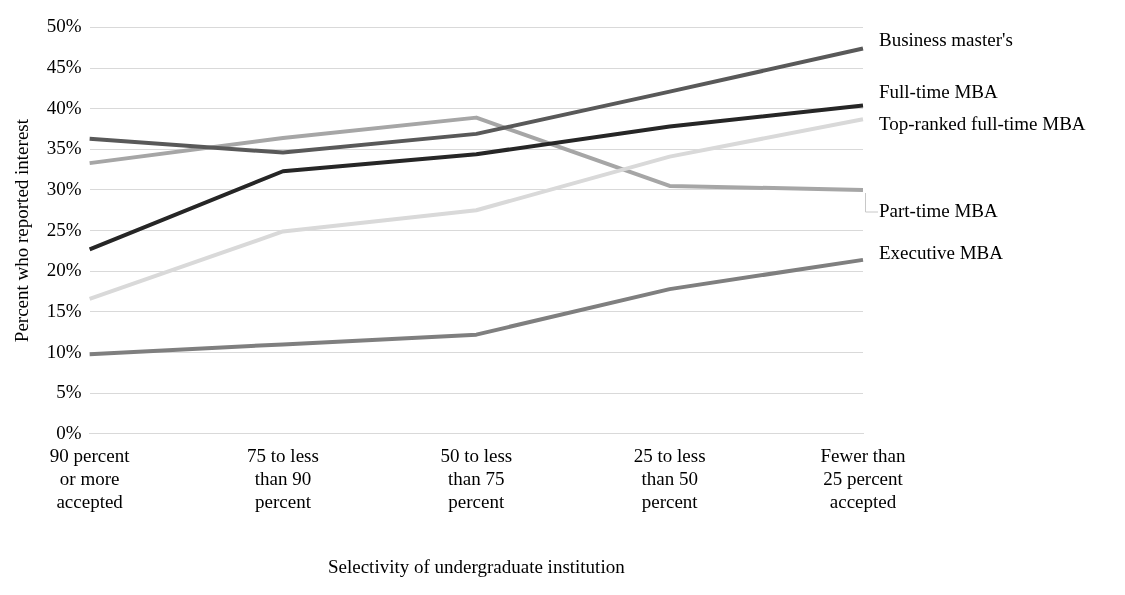 This screenshot has width=1125, height=595. What do you see at coordinates (863, 478) in the screenshot?
I see `x-tick-label: Fewer than 25 percent accepted` at bounding box center [863, 478].